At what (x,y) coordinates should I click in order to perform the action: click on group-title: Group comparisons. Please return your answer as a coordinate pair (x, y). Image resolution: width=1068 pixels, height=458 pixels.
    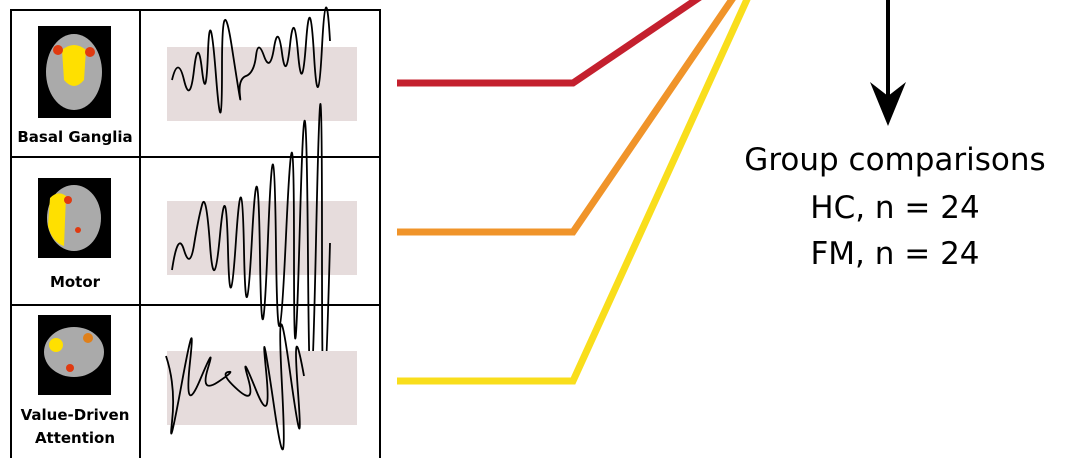
    Looking at the image, I should click on (894, 160).